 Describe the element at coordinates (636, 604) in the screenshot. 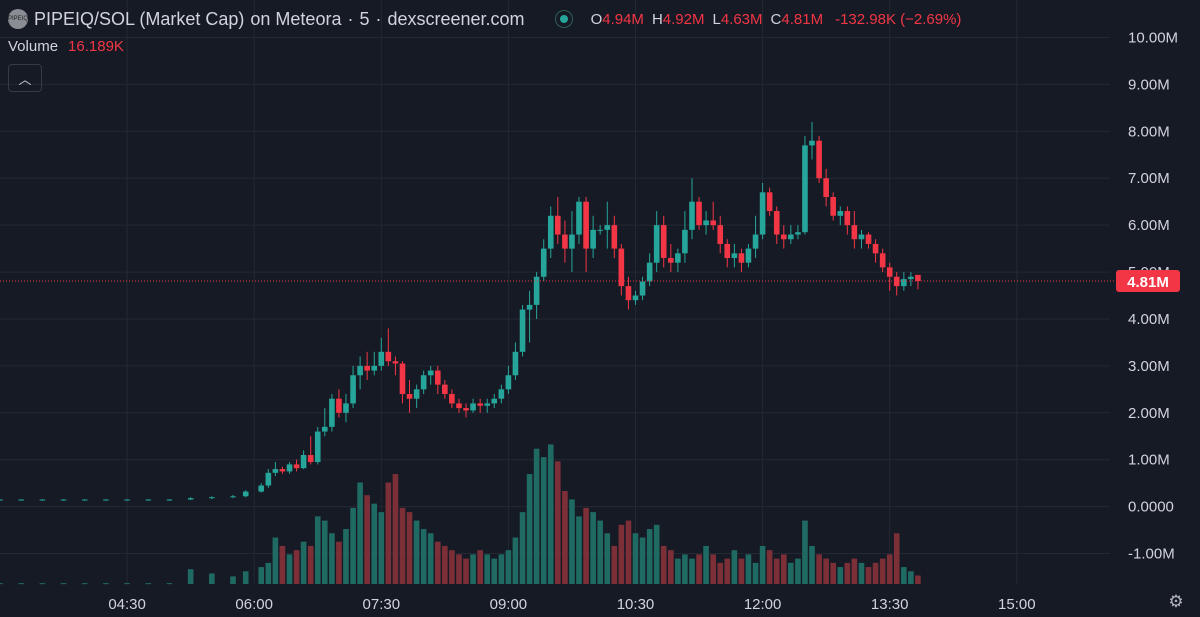

I see `x-tick-label: 10:30` at that location.